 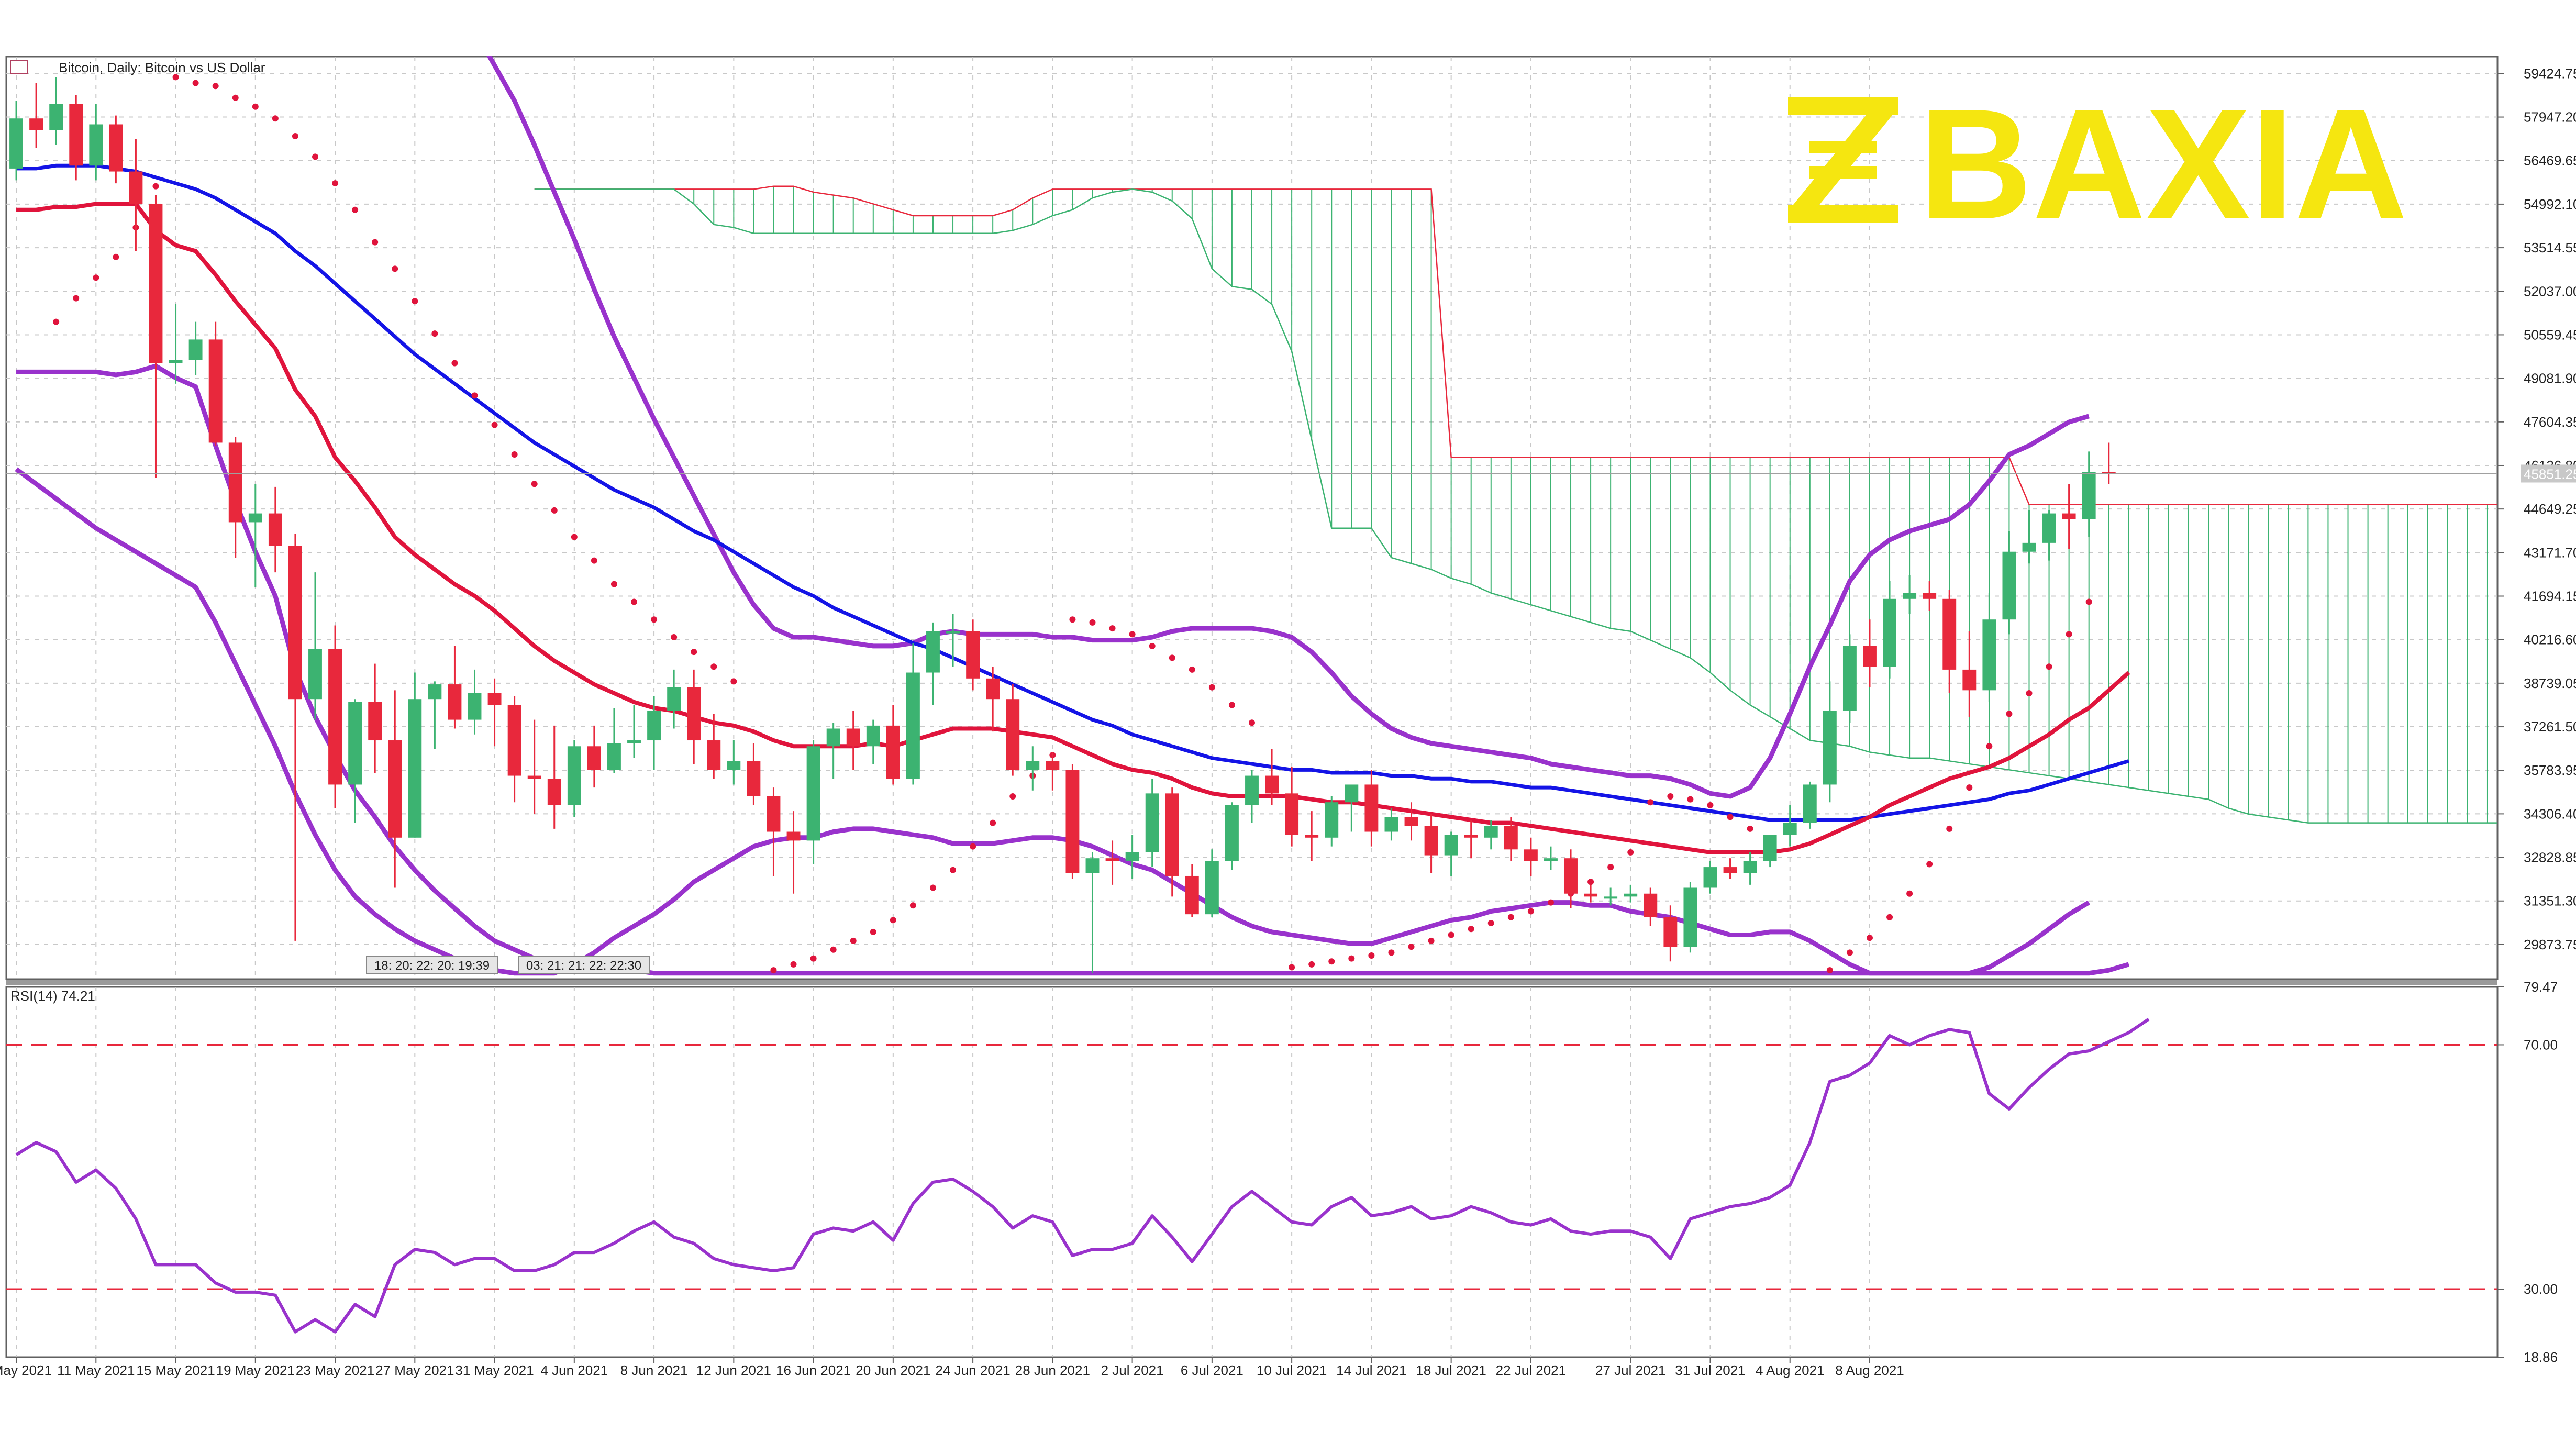 What do you see at coordinates (2550, 814) in the screenshot?
I see `price-axis-label: 34306.40` at bounding box center [2550, 814].